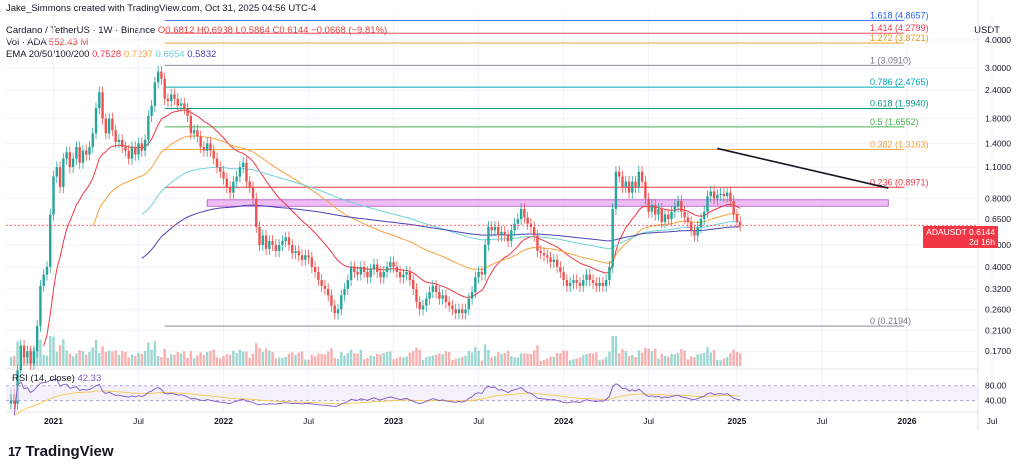 The image size is (1024, 473). Describe the element at coordinates (377, 403) in the screenshot. I see `rsi-ma-line` at that location.